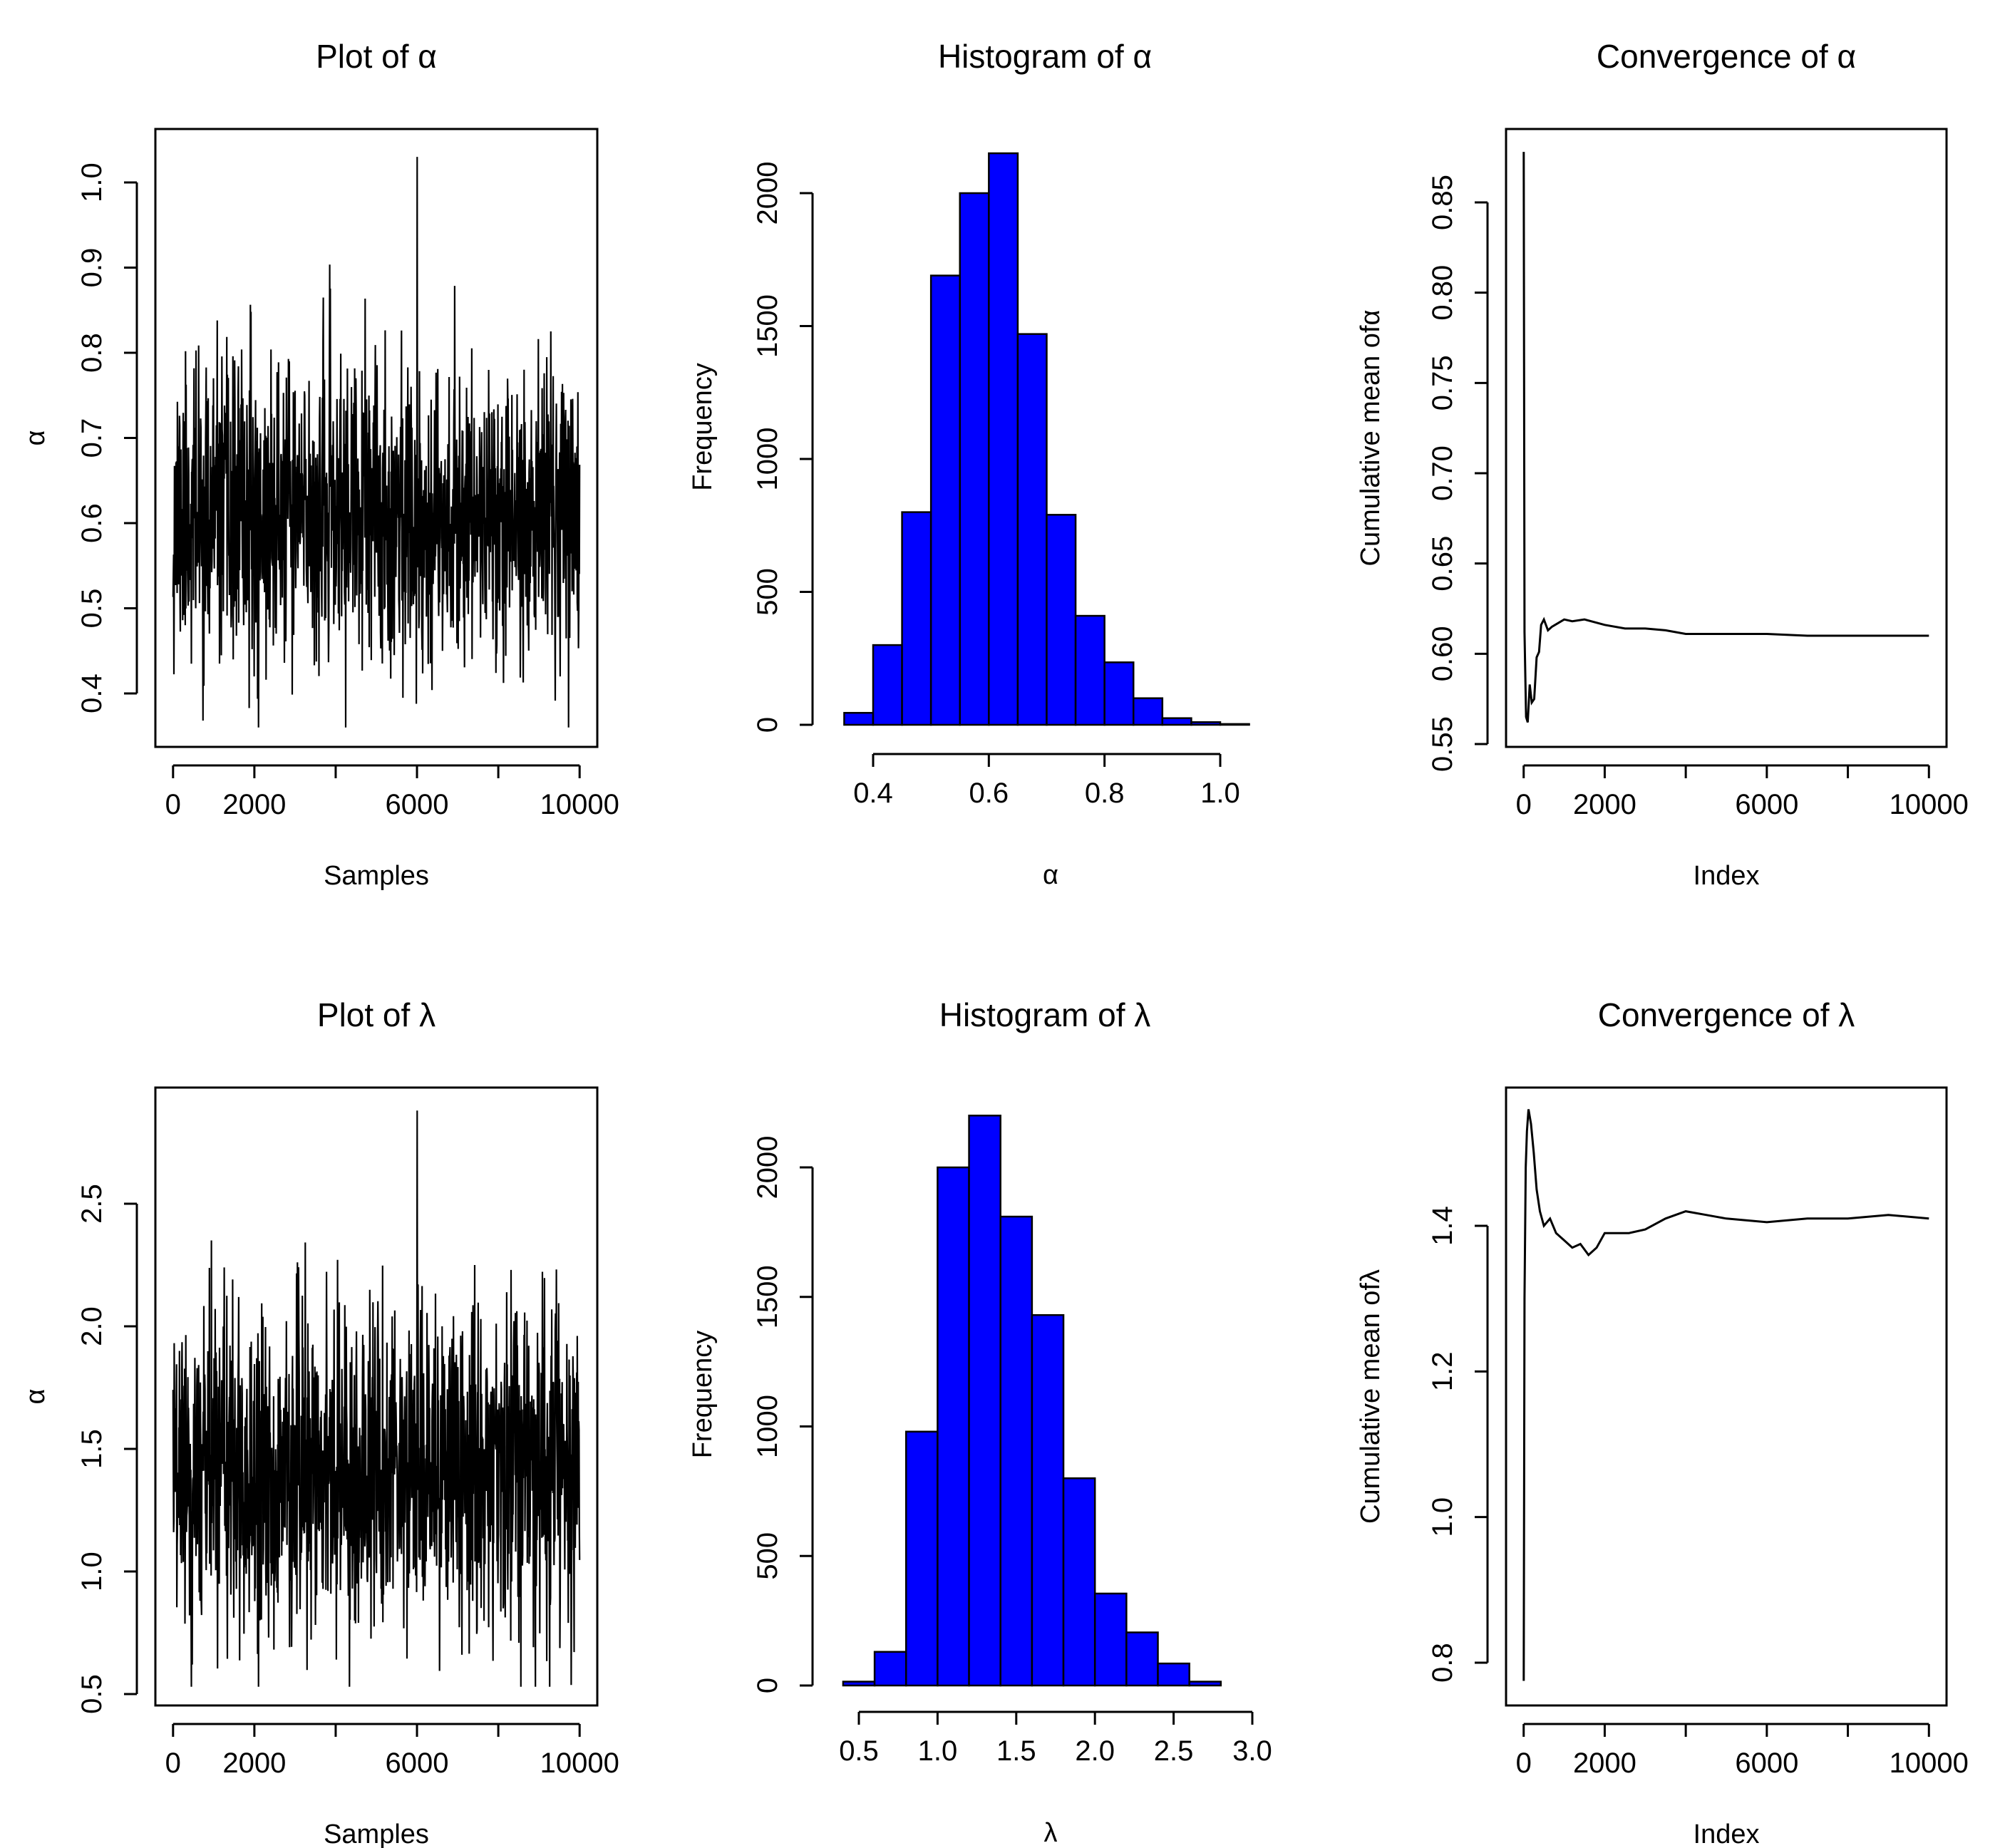 This screenshot has height=1848, width=1995. Describe the element at coordinates (859, 1751) in the screenshot. I see `x-tick-label: 0.5` at that location.